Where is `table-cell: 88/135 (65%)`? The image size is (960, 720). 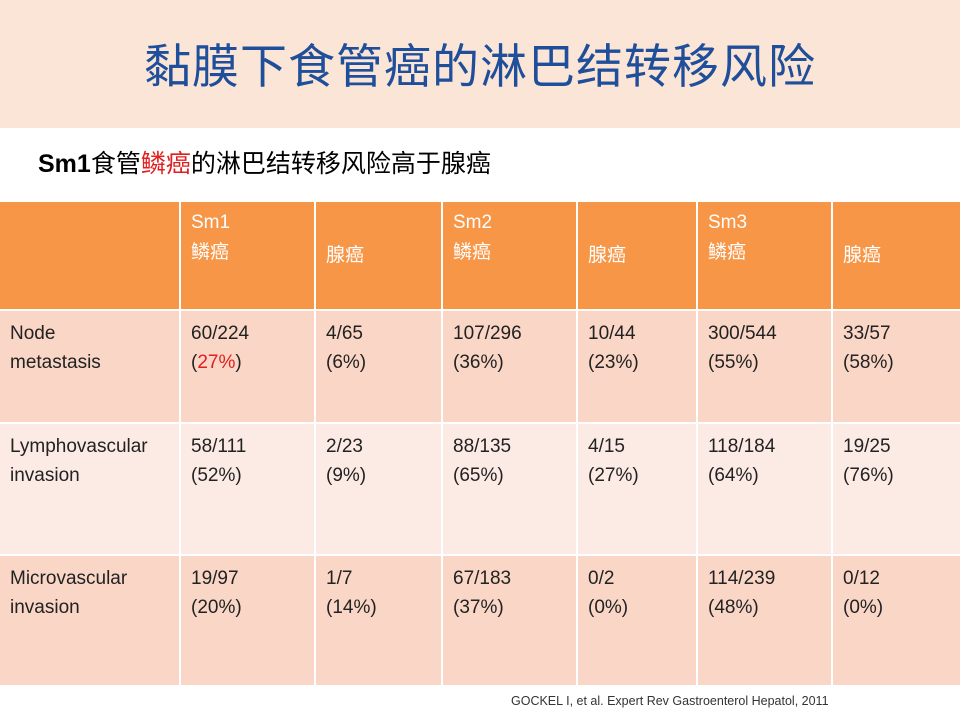
table-cell: 88/135 (65%) is located at coordinates (510, 489).